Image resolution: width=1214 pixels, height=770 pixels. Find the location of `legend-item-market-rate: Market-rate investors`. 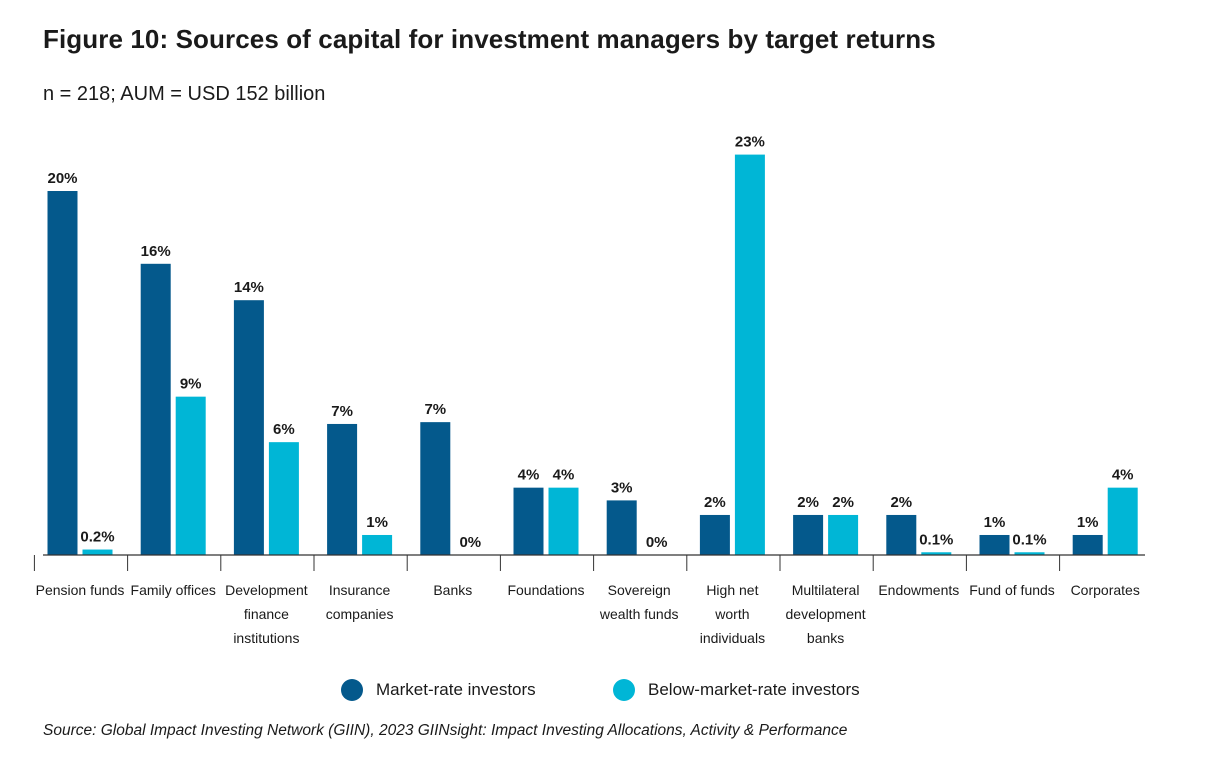

legend-item-market-rate: Market-rate investors is located at coordinates (438, 690).